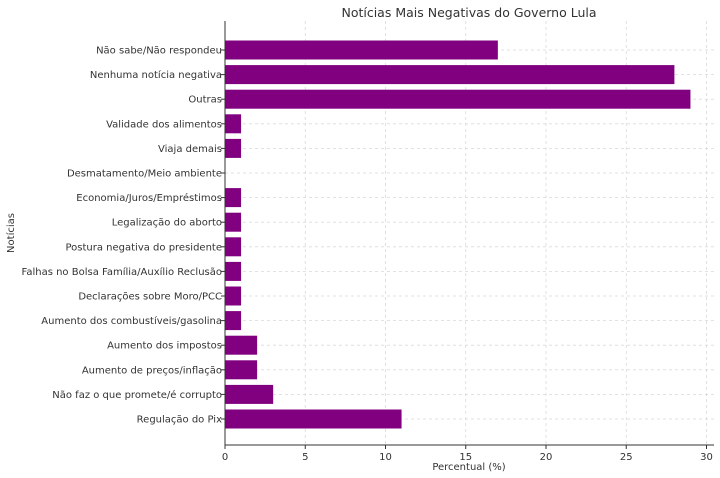  What do you see at coordinates (205, 100) in the screenshot?
I see `category-label: Outras` at bounding box center [205, 100].